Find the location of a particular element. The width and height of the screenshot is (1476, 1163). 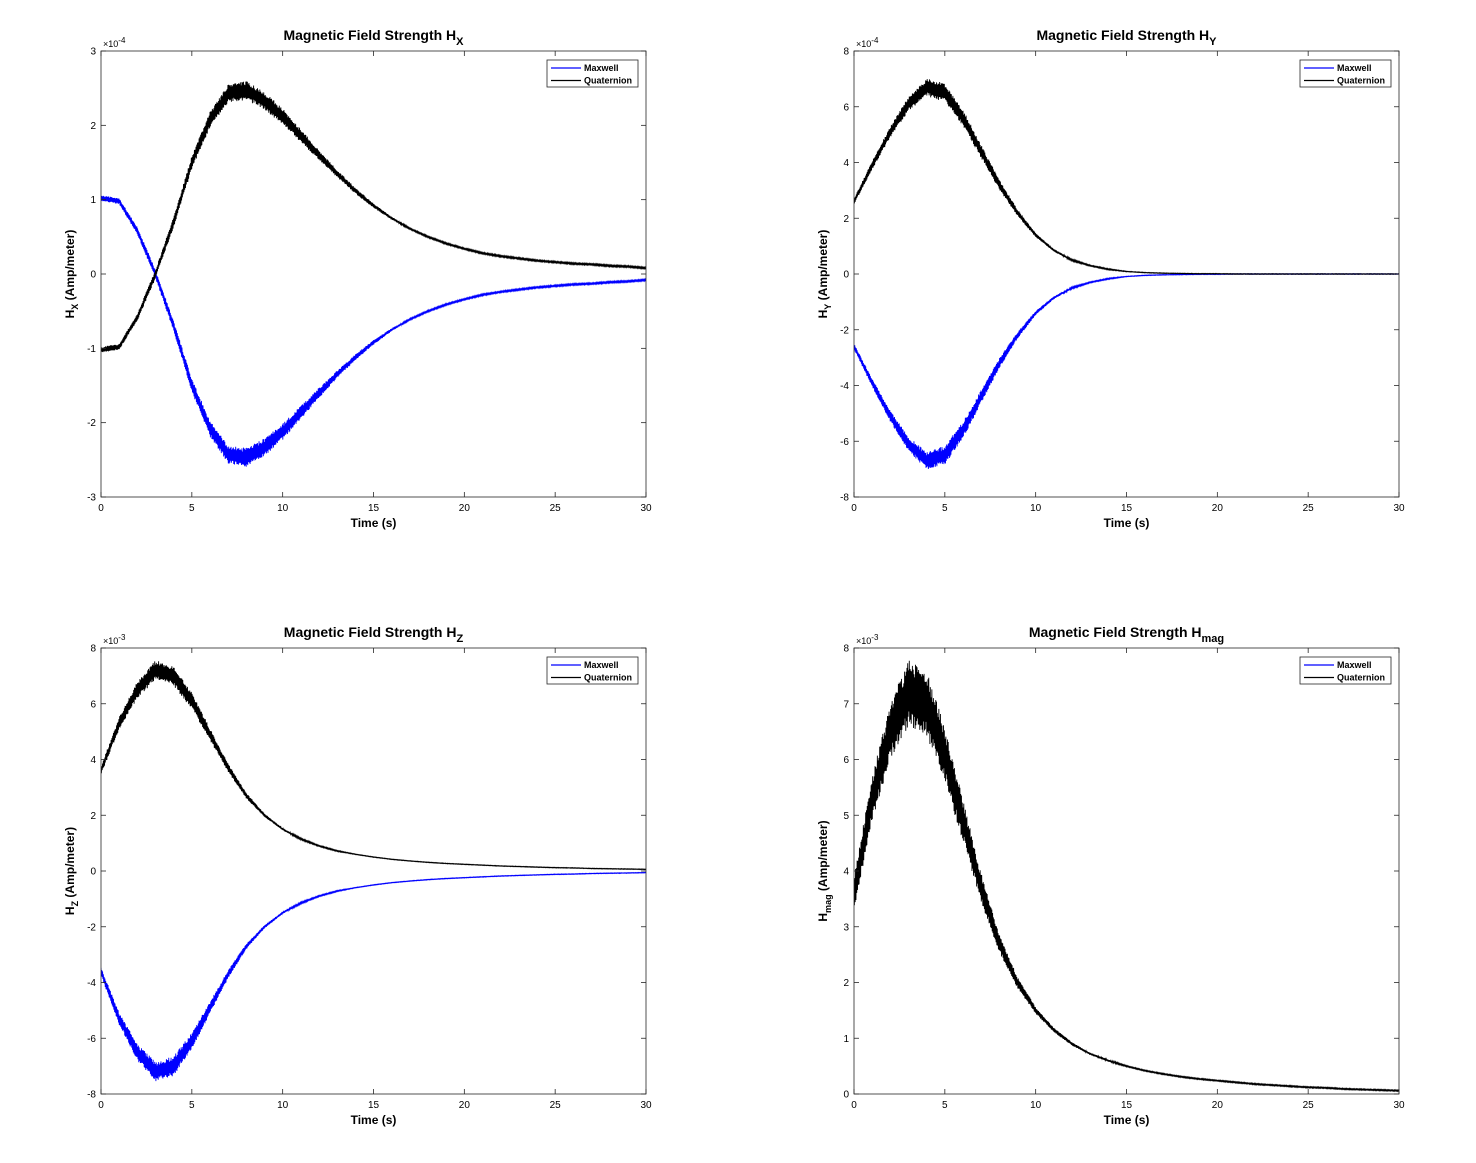

chart-title: Magnetic Field Strength HX is located at coordinates (373, 37).